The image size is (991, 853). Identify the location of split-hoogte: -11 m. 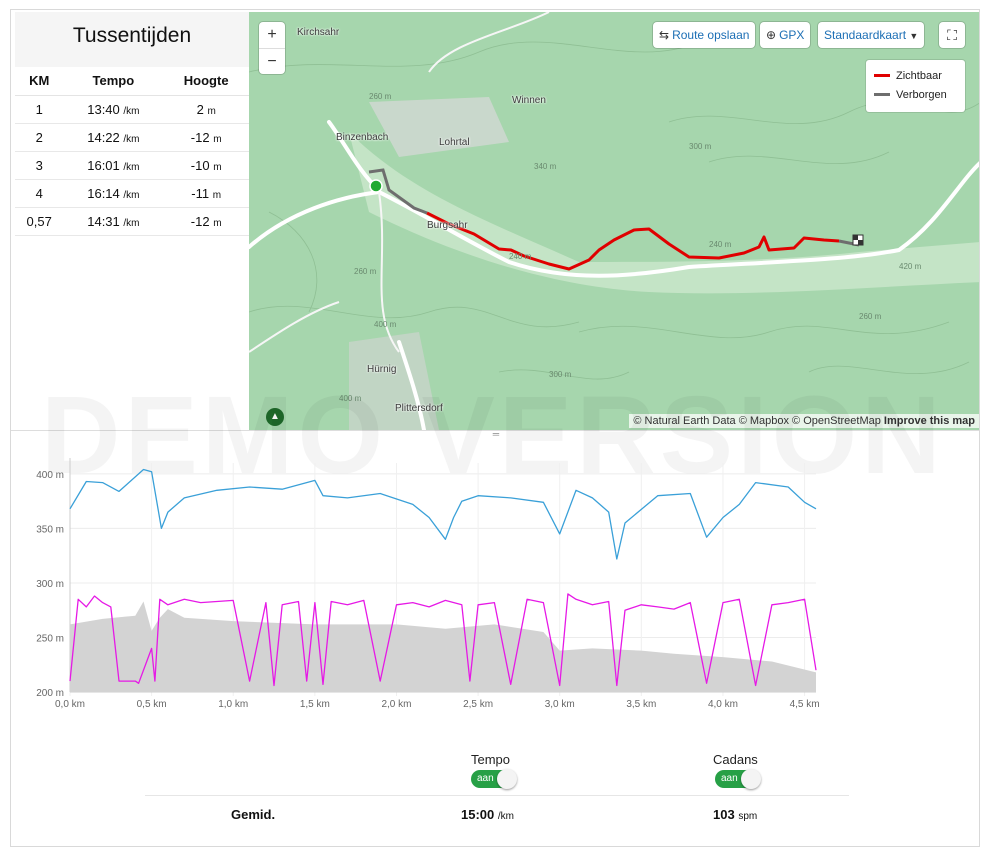
(206, 193).